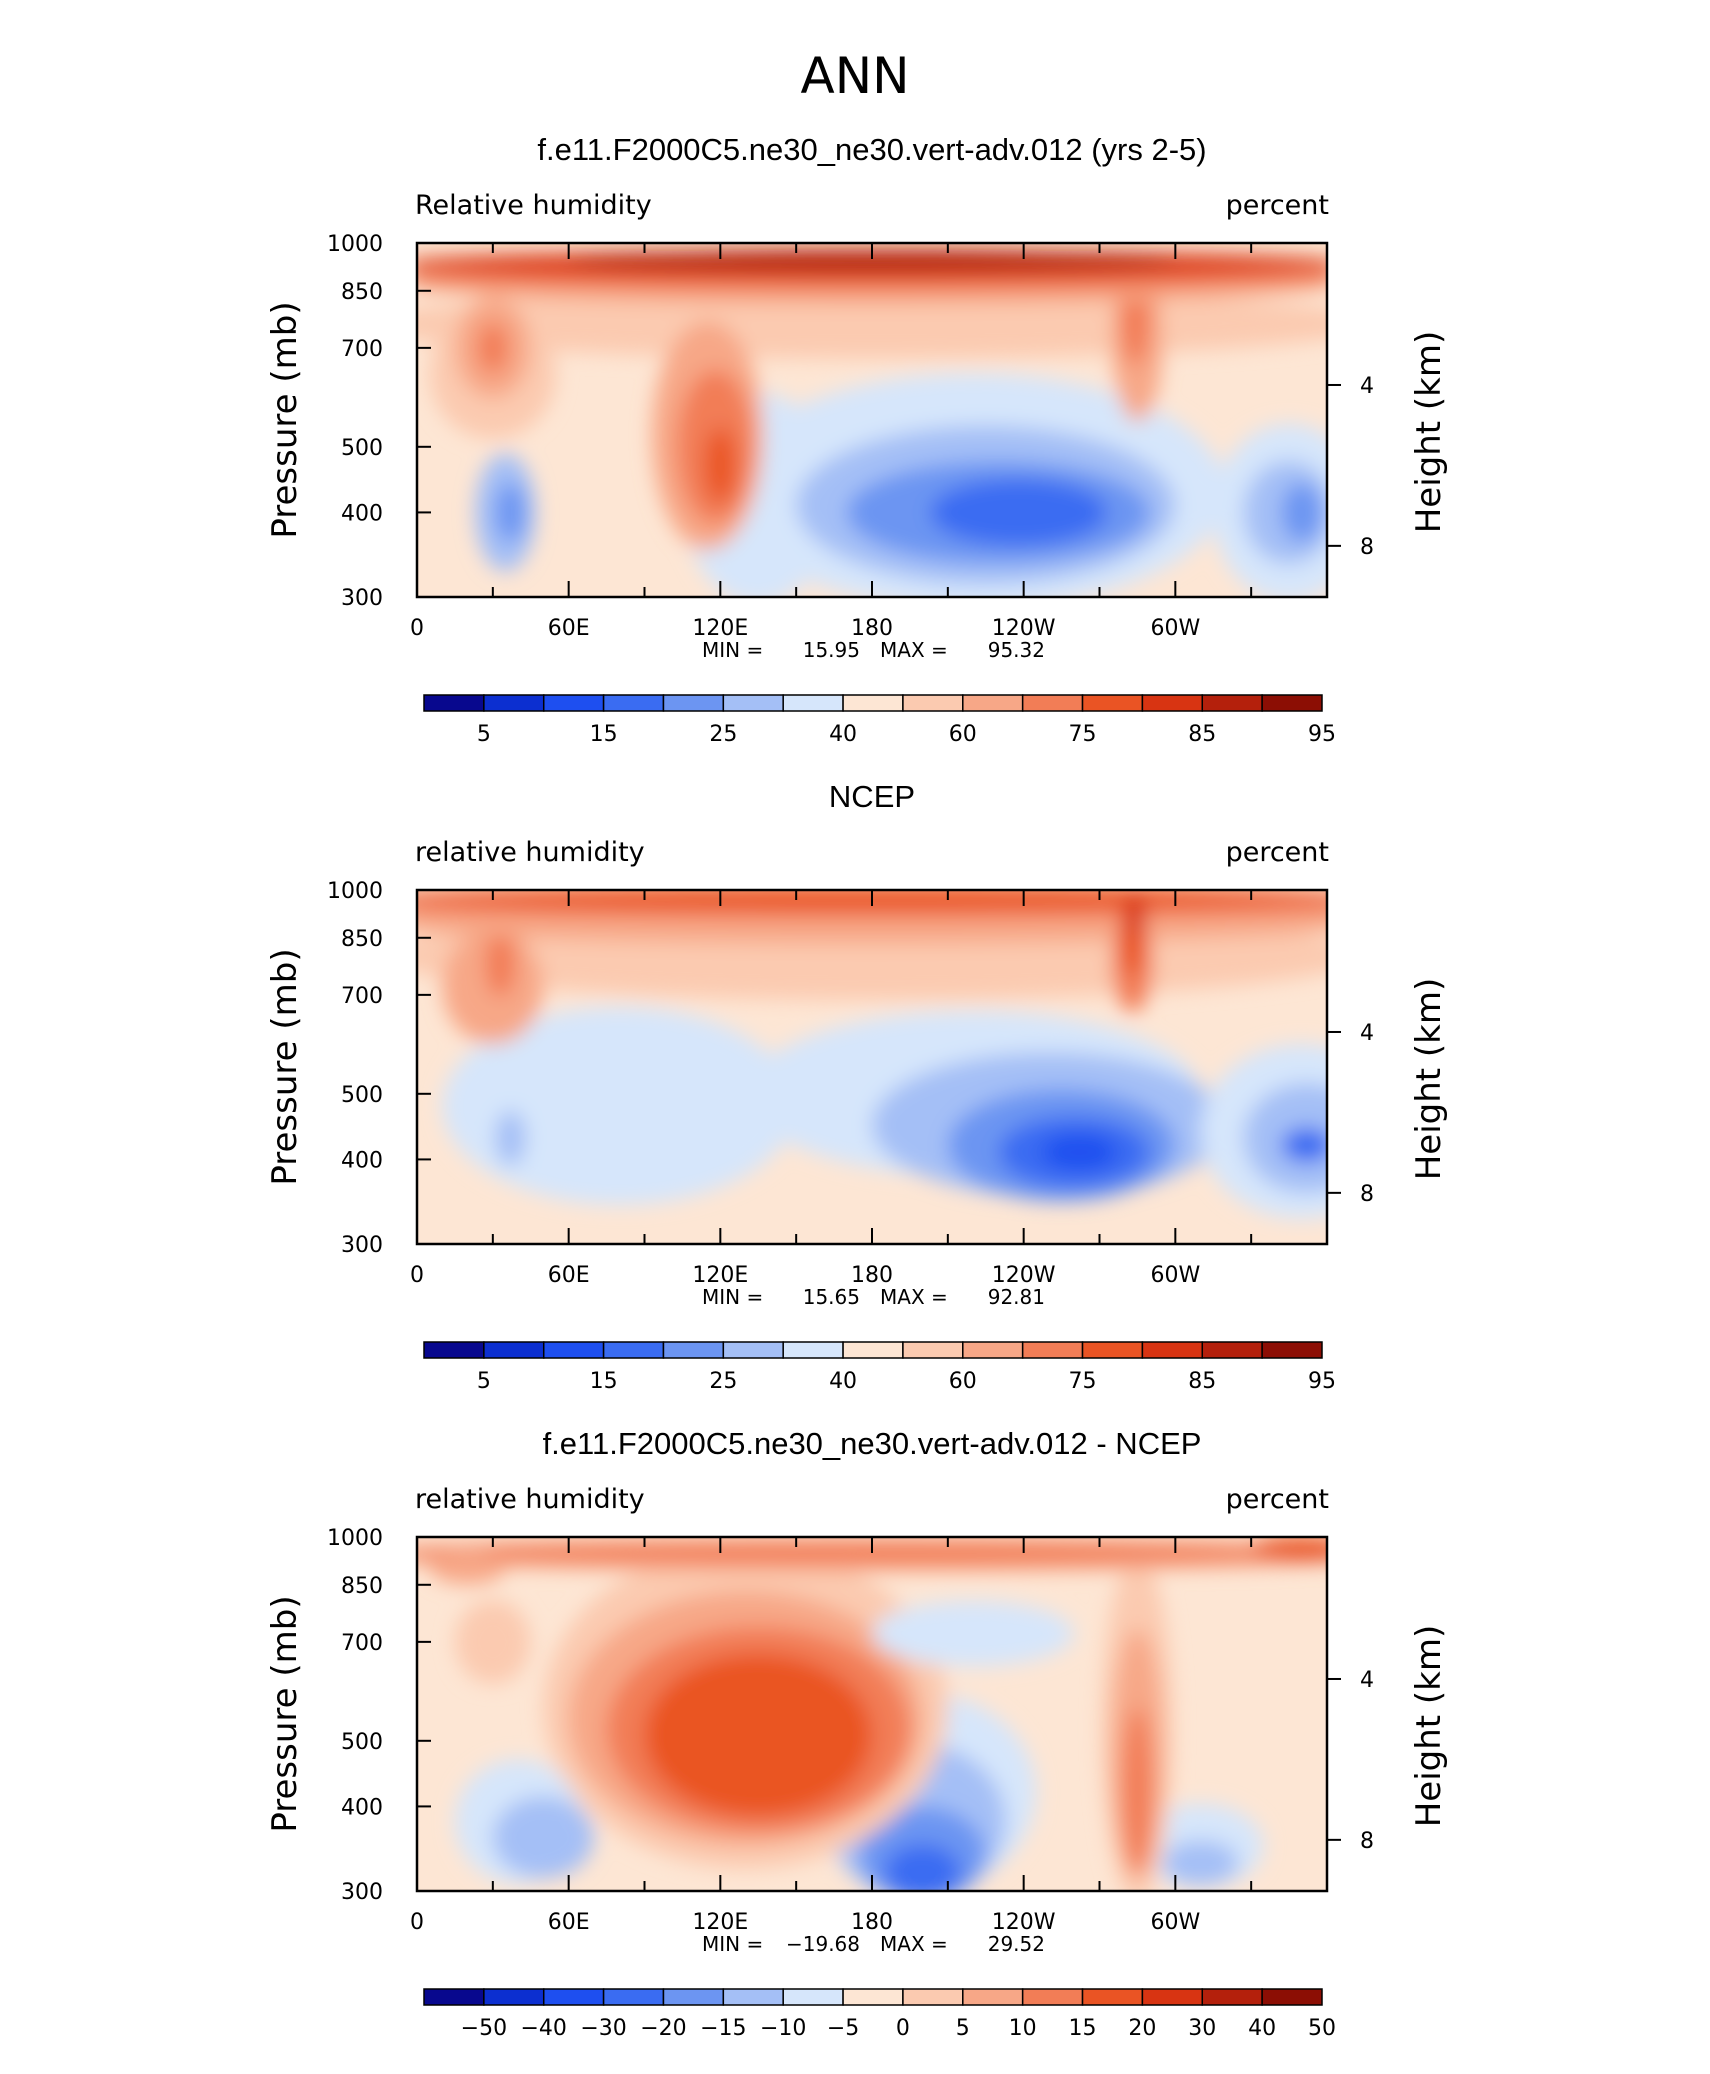 This screenshot has width=1710, height=2074. What do you see at coordinates (663, 2028) in the screenshot?
I see `colorbar-label: −20` at bounding box center [663, 2028].